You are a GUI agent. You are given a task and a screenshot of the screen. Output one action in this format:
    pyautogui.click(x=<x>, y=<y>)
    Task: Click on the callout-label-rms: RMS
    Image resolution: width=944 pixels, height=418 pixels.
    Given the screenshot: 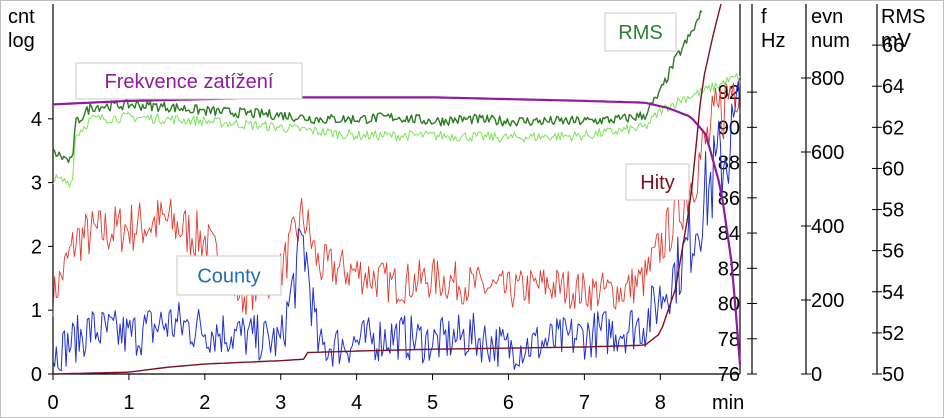 What is the action you would take?
    pyautogui.click(x=640, y=33)
    